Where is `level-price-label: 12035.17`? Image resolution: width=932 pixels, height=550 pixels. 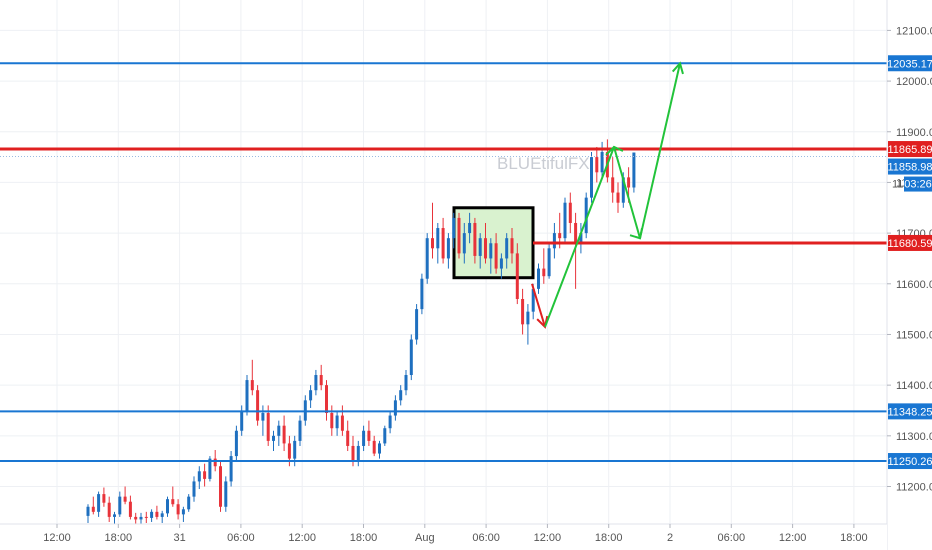 level-price-label: 12035.17 is located at coordinates (909, 64).